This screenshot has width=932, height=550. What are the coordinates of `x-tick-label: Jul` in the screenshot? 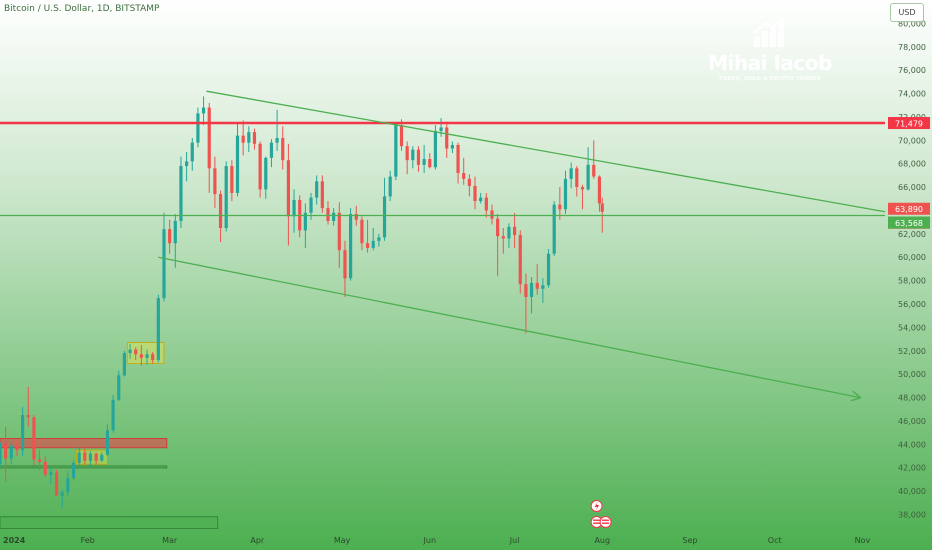 It's located at (514, 540).